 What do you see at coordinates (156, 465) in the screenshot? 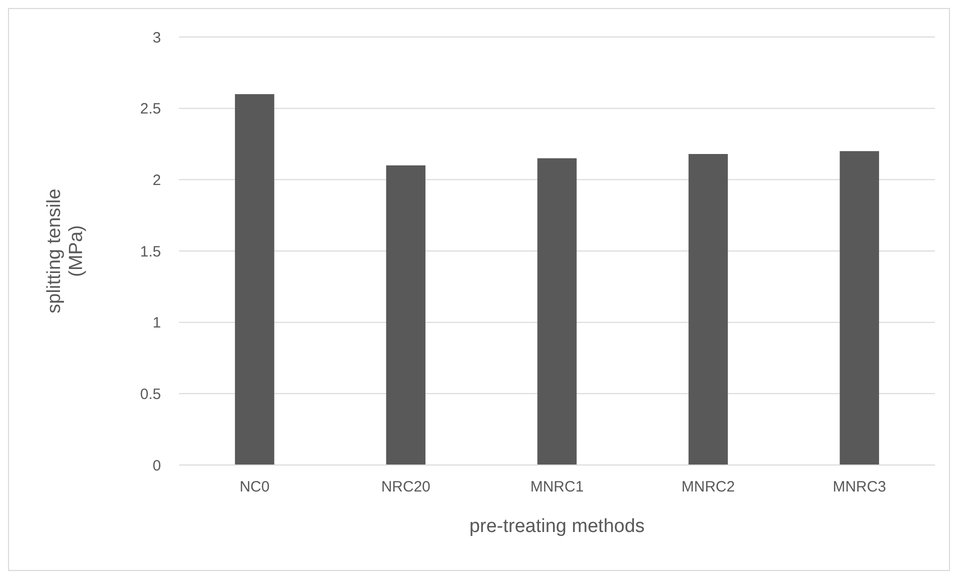
I see `y-tick-label: 0` at bounding box center [156, 465].